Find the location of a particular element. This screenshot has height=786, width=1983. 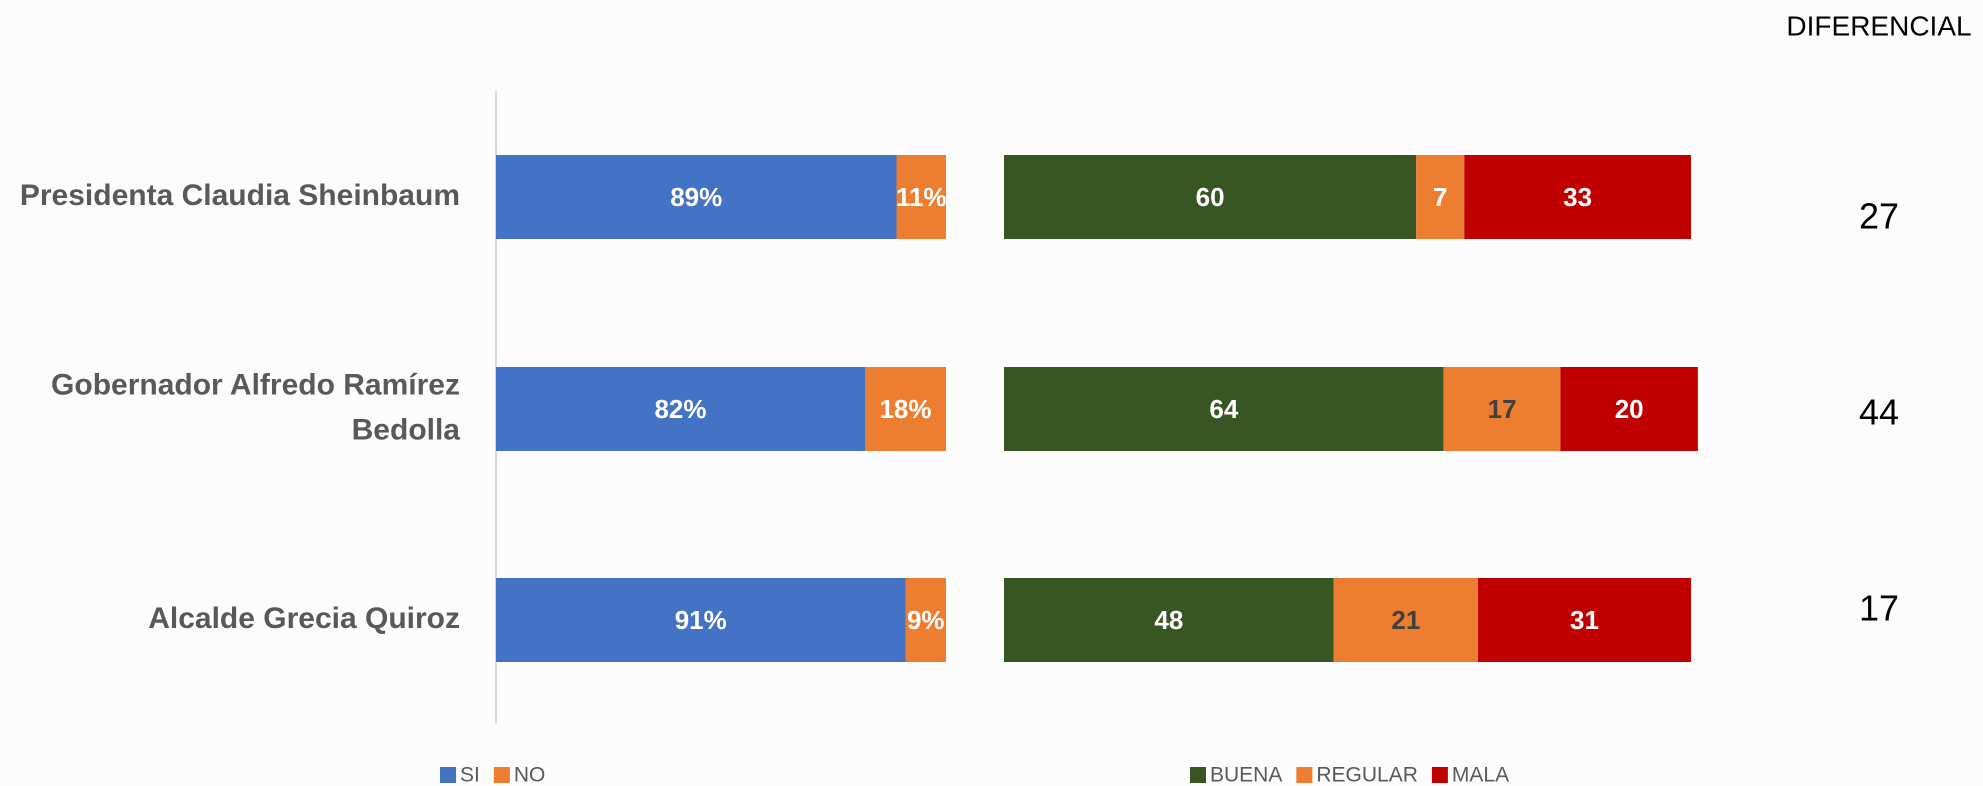

value-label: 31 is located at coordinates (1584, 620).